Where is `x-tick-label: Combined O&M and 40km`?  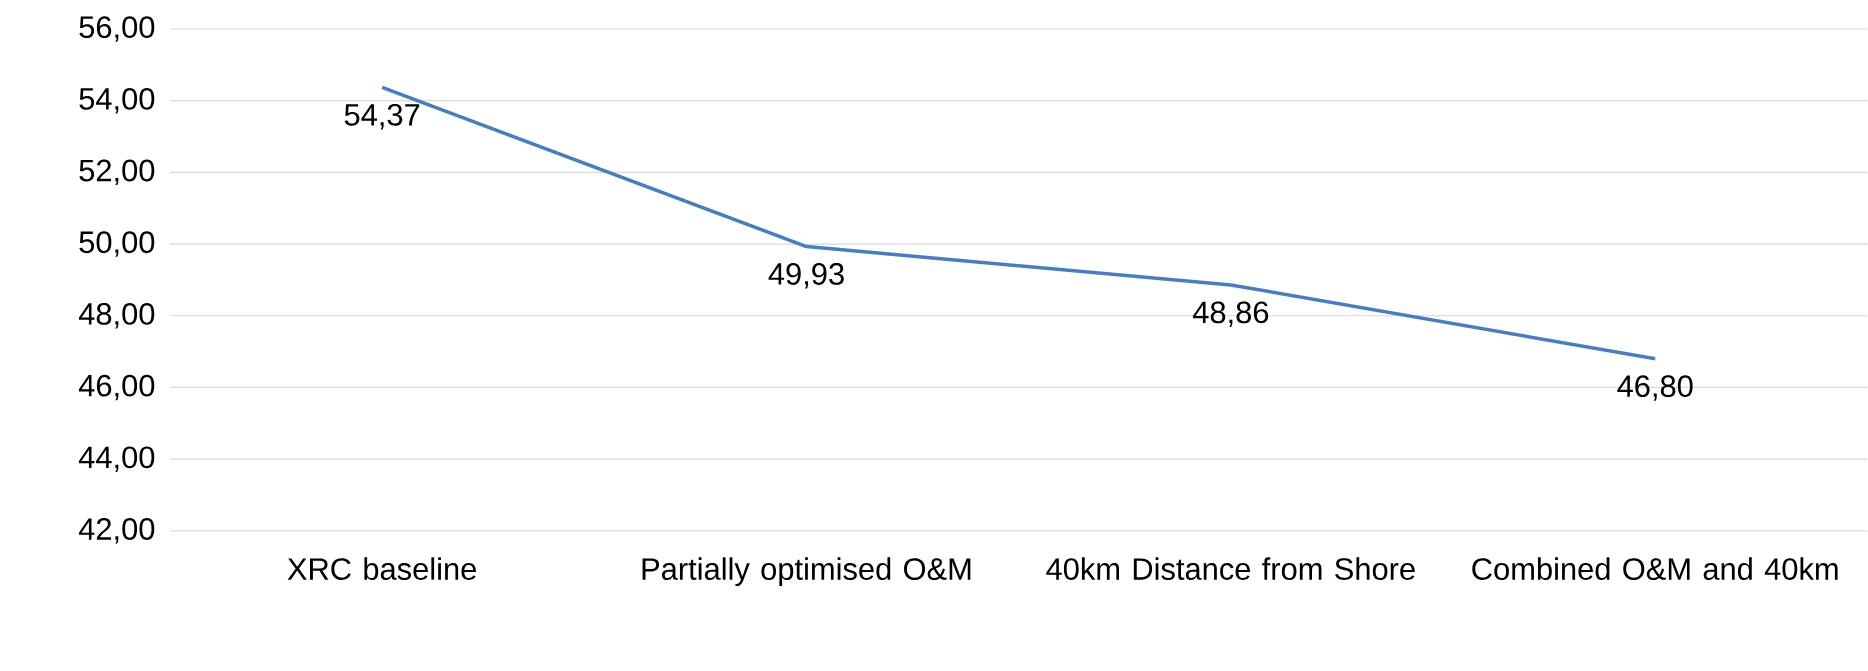
x-tick-label: Combined O&M and 40km is located at coordinates (1655, 569).